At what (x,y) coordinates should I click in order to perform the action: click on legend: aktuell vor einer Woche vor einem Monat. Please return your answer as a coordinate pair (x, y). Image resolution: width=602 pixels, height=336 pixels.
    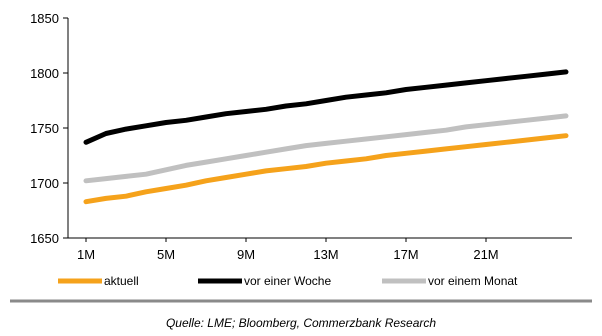
    Looking at the image, I should click on (288, 281).